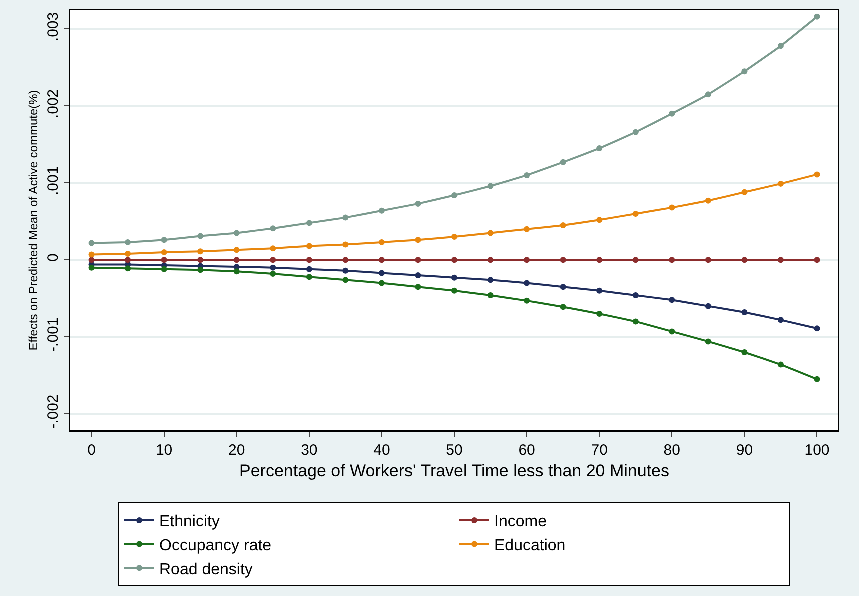 This screenshot has height=596, width=859. Describe the element at coordinates (53, 181) in the screenshot. I see `y-tick-label: .001` at that location.